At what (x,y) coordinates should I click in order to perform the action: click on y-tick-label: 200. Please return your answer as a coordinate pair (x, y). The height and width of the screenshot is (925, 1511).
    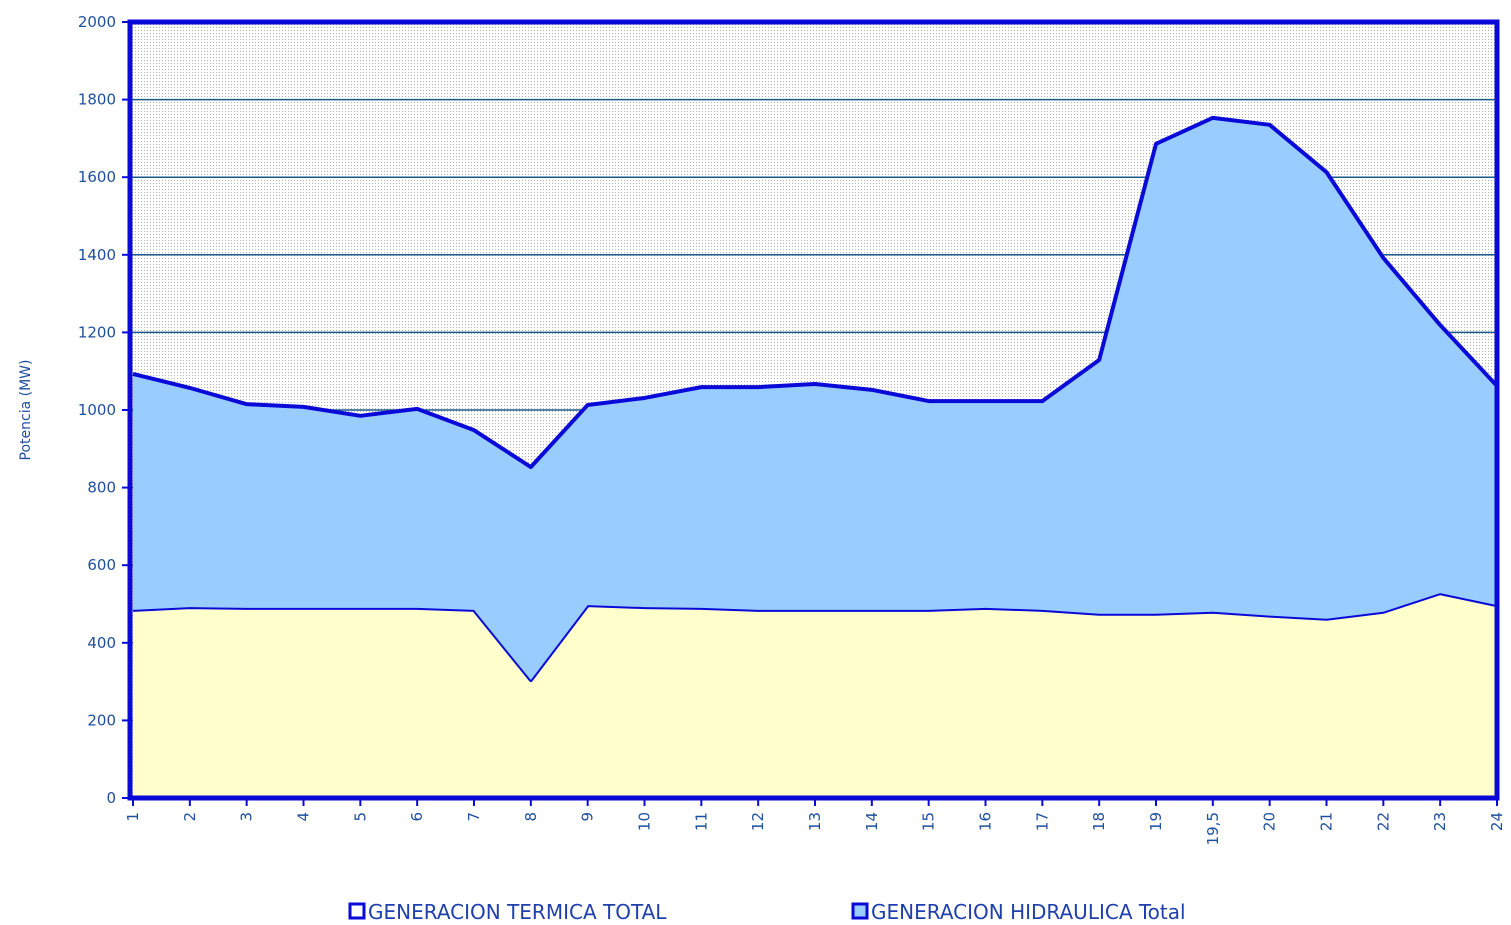
    Looking at the image, I should click on (101, 720).